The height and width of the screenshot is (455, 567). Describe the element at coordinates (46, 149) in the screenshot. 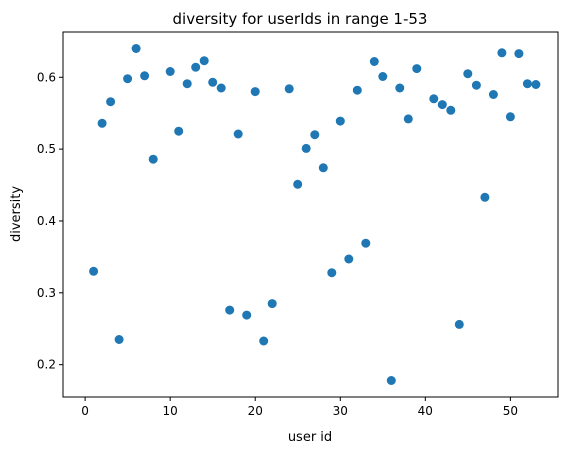

I see `y-tick-label: 0.5` at that location.